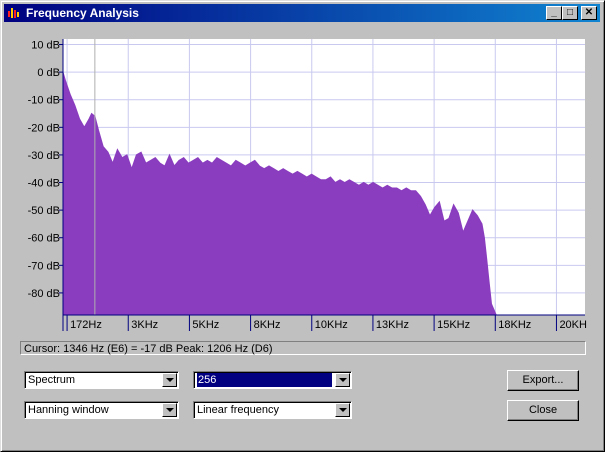 This screenshot has width=605, height=452. What do you see at coordinates (48, 73) in the screenshot?
I see `y-tick-label: 0 dB` at bounding box center [48, 73].